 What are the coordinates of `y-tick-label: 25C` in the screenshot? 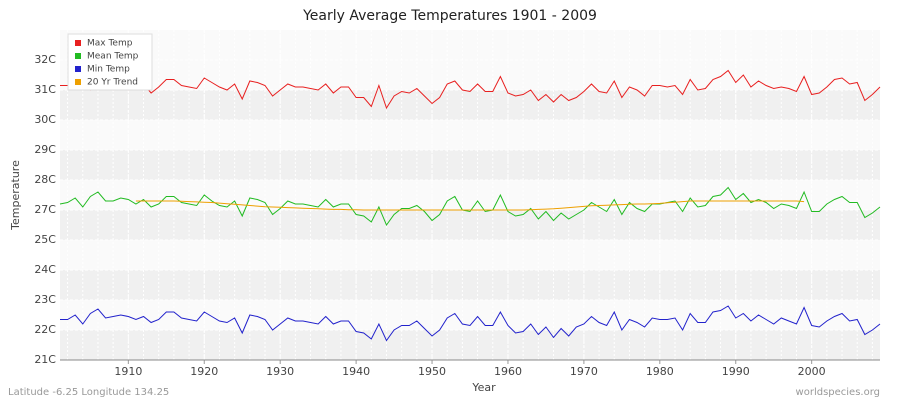 It's located at (45, 239).